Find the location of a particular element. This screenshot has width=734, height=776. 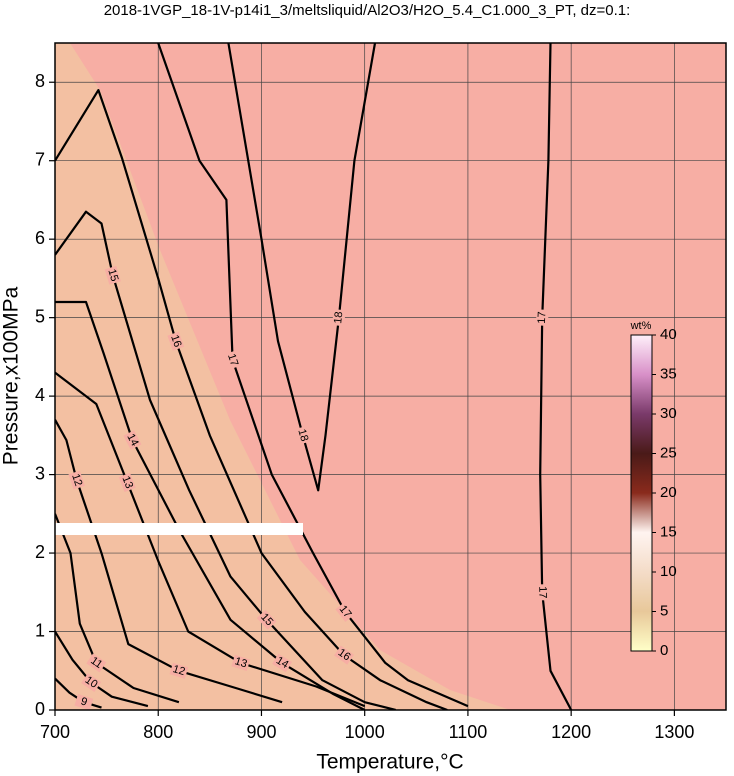

colorbar-tick-label: 25 is located at coordinates (668, 452).